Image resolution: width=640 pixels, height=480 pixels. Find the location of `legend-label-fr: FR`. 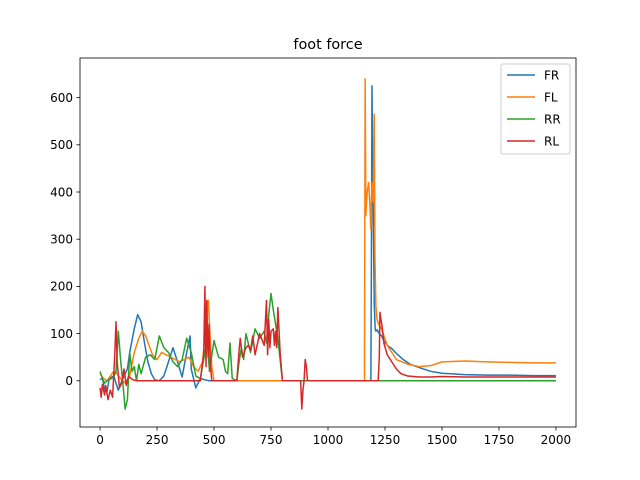

legend-label-fr: FR is located at coordinates (551, 75).